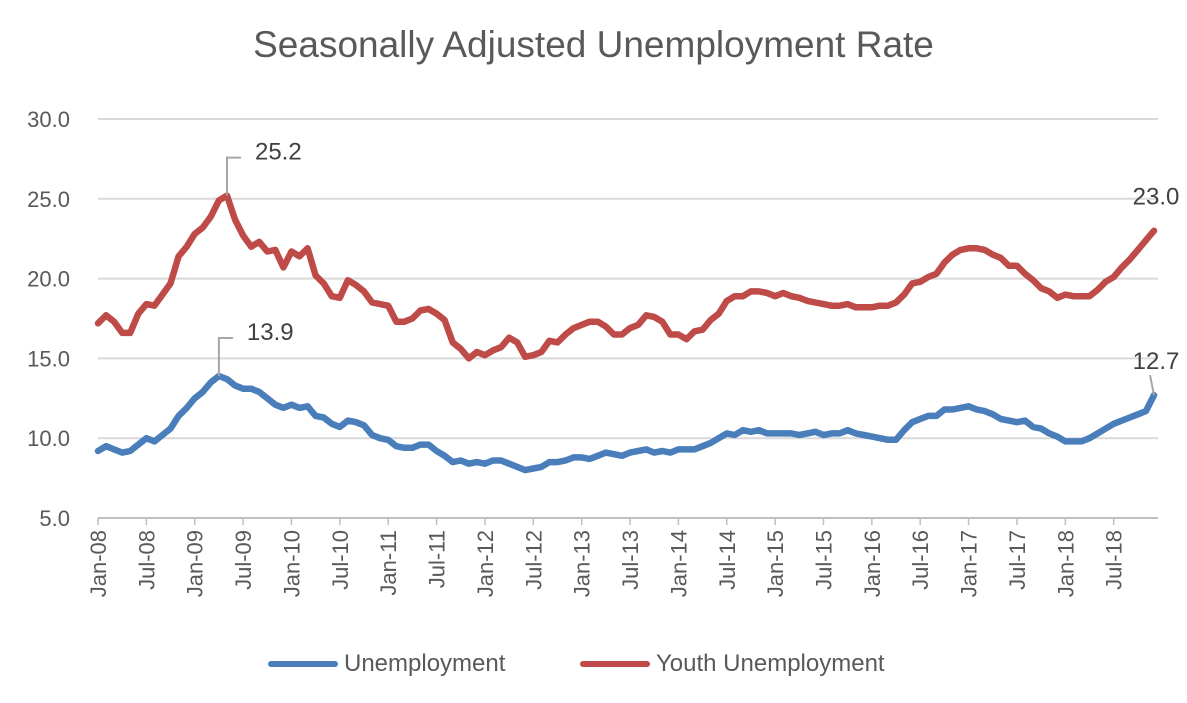  Describe the element at coordinates (243, 560) in the screenshot. I see `x-tick-label: Jul-09` at that location.